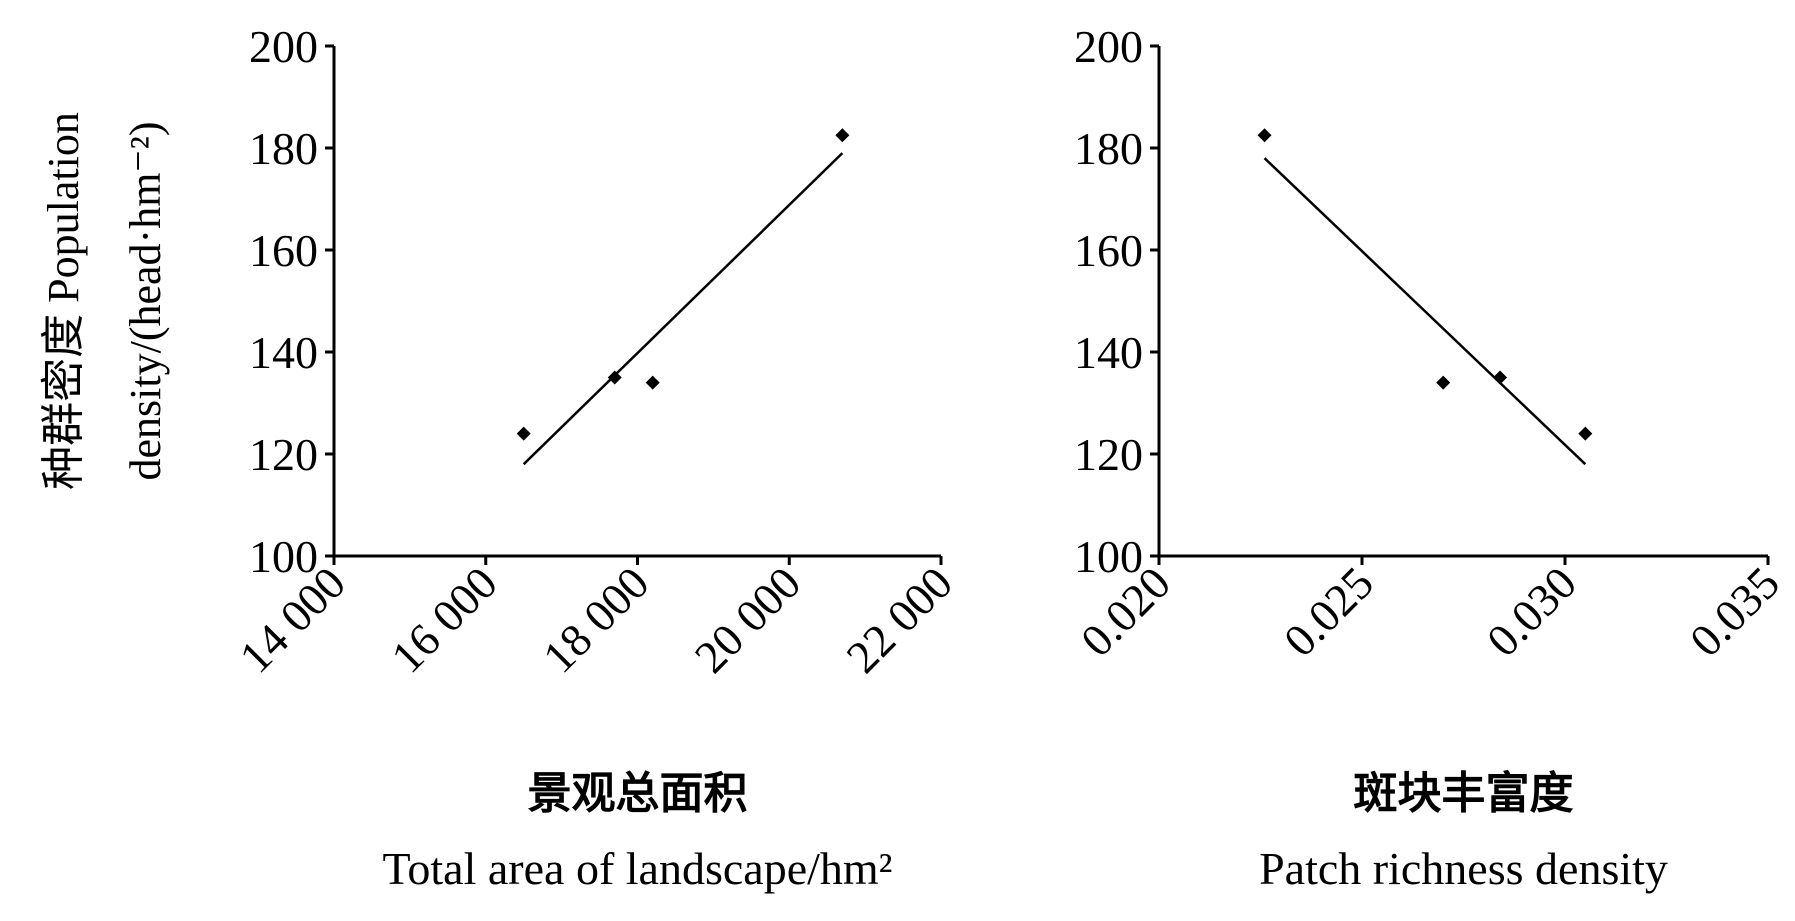 Image resolution: width=1795 pixels, height=921 pixels. Describe the element at coordinates (900, 620) in the screenshot. I see `x-tick-label: 22 000` at that location.